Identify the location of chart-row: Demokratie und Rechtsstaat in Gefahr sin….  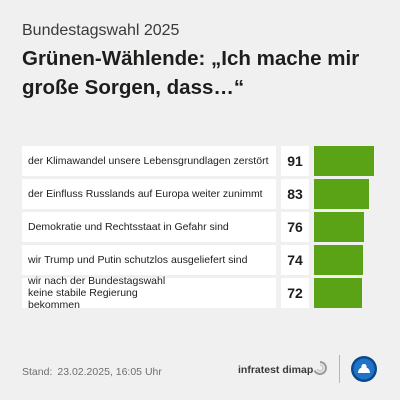
(201, 227).